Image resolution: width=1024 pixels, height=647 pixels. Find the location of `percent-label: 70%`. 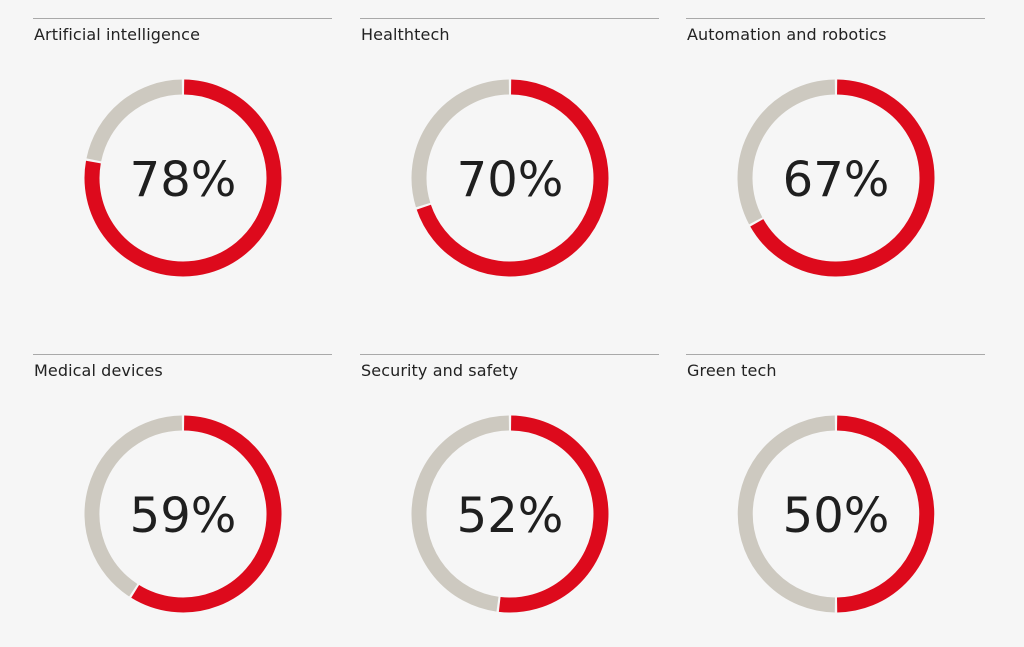

percent-label: 70% is located at coordinates (510, 180).